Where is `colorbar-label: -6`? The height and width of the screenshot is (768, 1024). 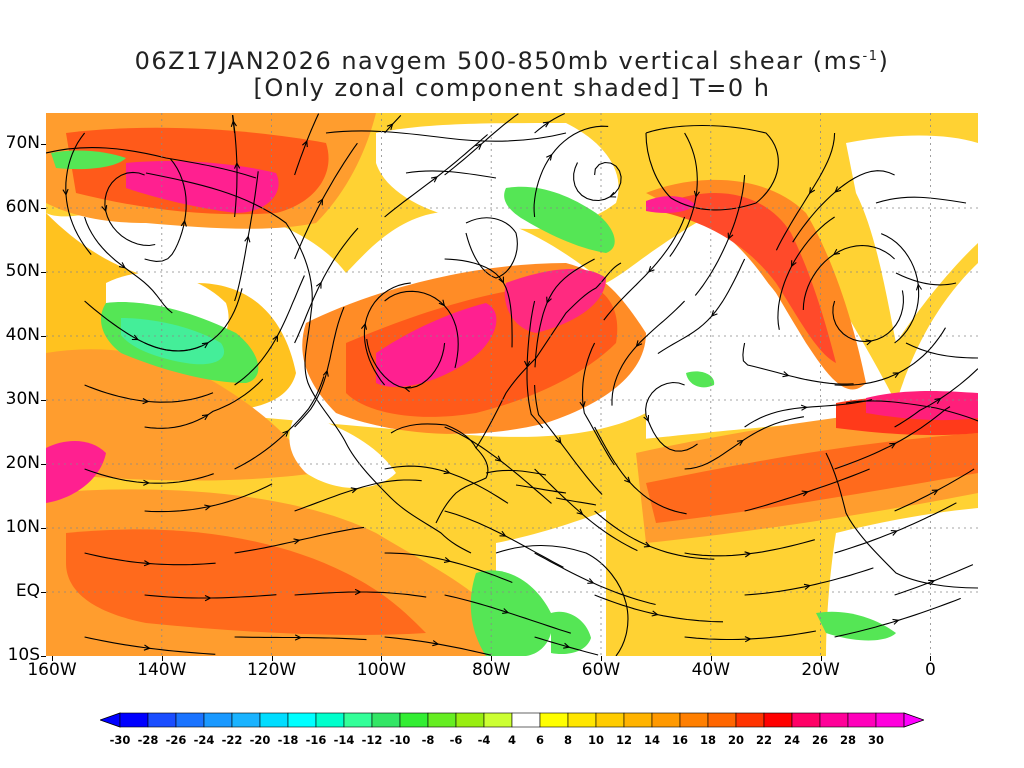 colorbar-label: -6 is located at coordinates (456, 740).